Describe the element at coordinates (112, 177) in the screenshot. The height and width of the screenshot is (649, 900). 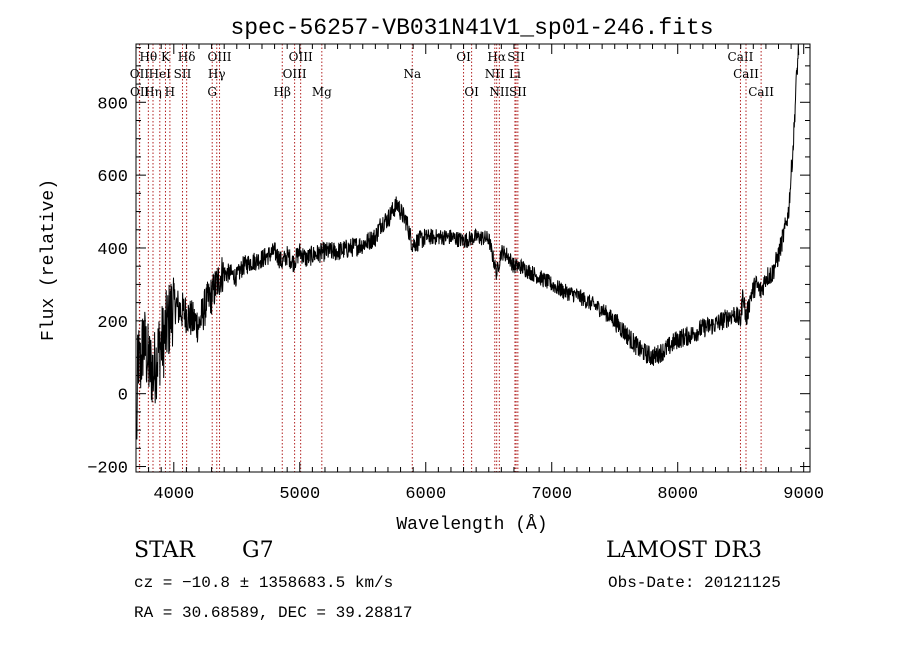
I see `y-tick-label: 600` at that location.